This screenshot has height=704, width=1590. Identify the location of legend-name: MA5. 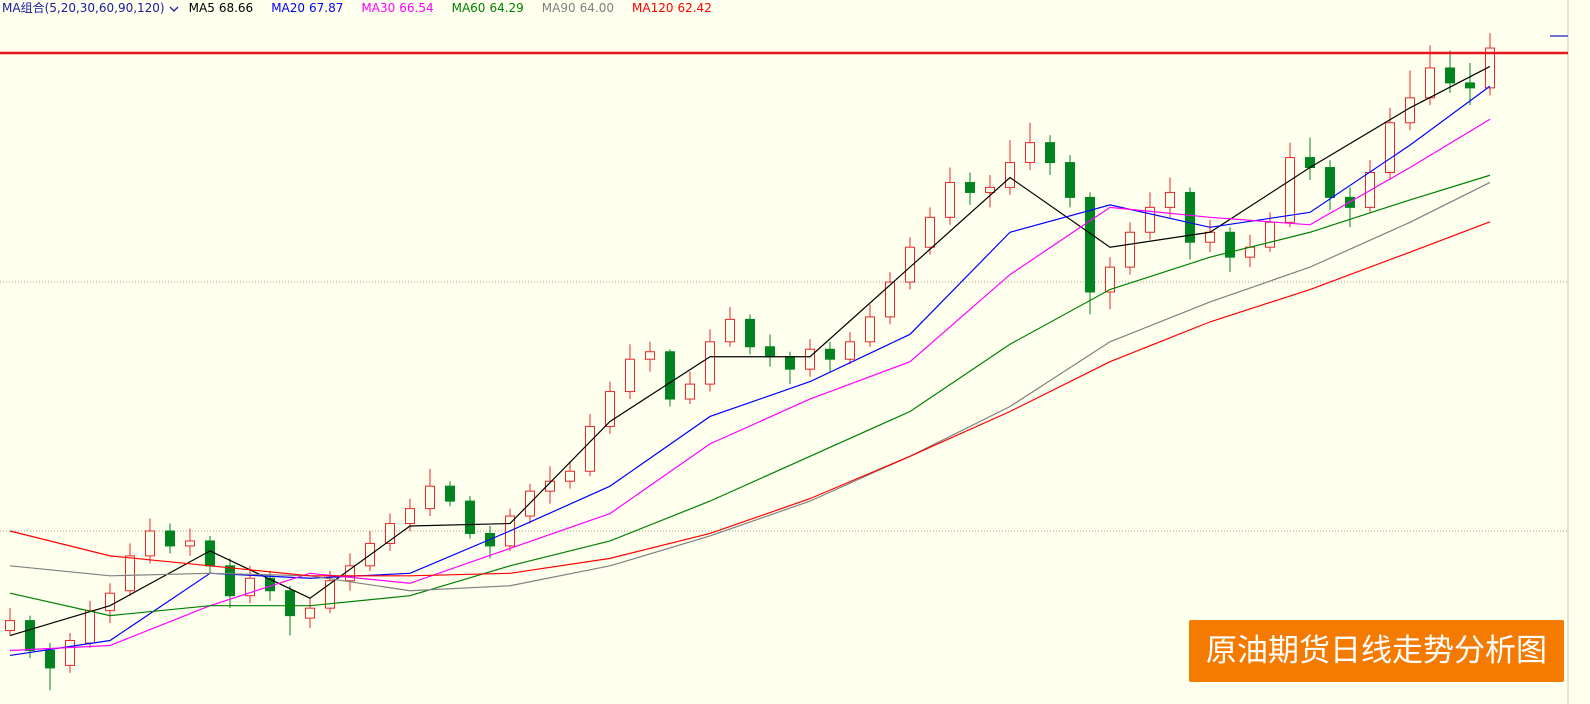
(201, 8).